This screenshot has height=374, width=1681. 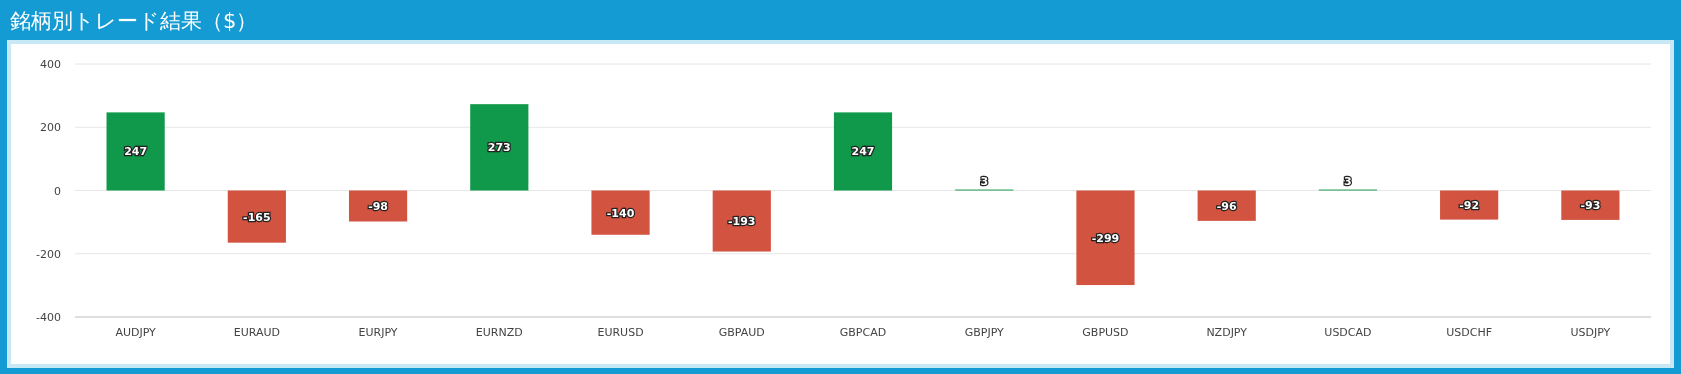 What do you see at coordinates (1227, 332) in the screenshot?
I see `x-tick-label: NZDJPY` at bounding box center [1227, 332].